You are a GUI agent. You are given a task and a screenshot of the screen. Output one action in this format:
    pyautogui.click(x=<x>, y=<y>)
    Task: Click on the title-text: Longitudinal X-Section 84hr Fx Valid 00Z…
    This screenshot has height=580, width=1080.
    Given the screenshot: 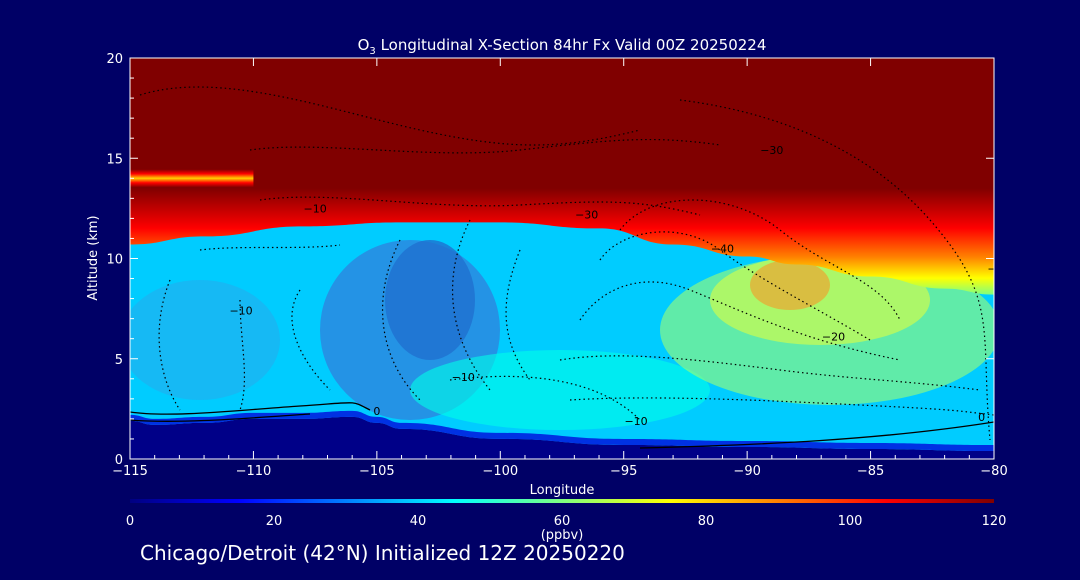 What is the action you would take?
    pyautogui.click(x=571, y=45)
    